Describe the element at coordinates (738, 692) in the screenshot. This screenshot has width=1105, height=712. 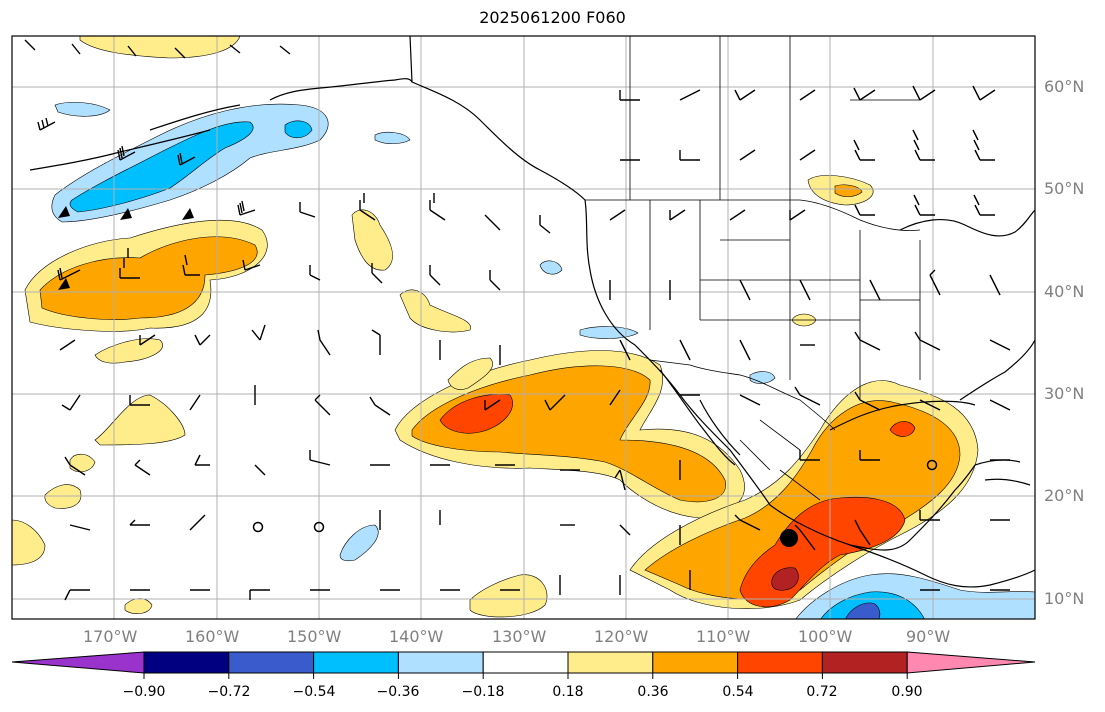
I see `colorbar-tick-label: 0.54` at that location.